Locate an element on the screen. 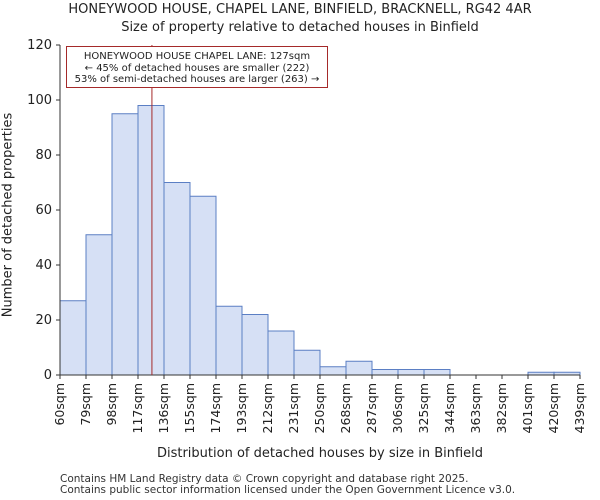 The image size is (600, 500). x-tick-label: 79sqm is located at coordinates (85, 404).